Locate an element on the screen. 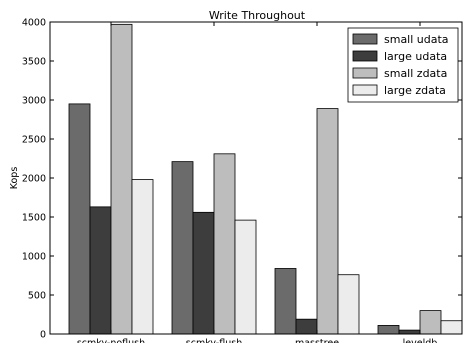 The height and width of the screenshot is (343, 464). y-tick-label: 3500 is located at coordinates (34, 62).